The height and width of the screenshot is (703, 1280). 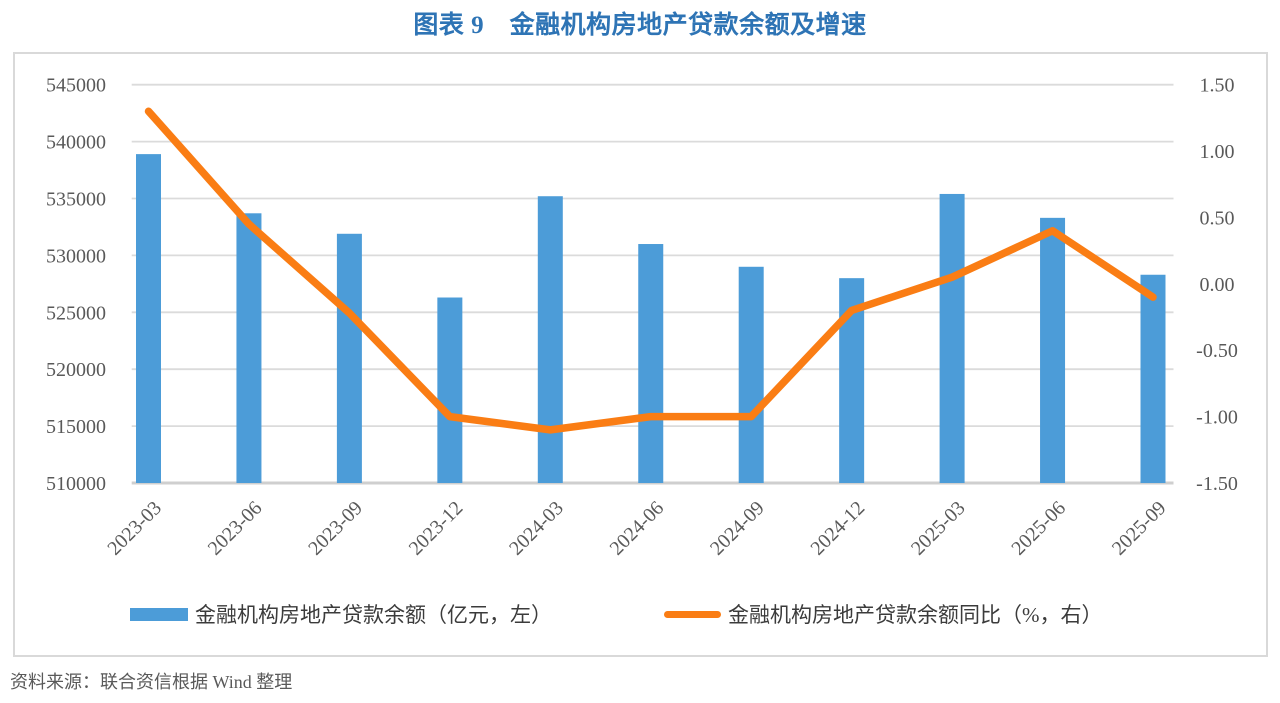 I want to click on legend-item-balance: 金融机构房地产贷款余额（亿元，左）, so click(x=341, y=614).